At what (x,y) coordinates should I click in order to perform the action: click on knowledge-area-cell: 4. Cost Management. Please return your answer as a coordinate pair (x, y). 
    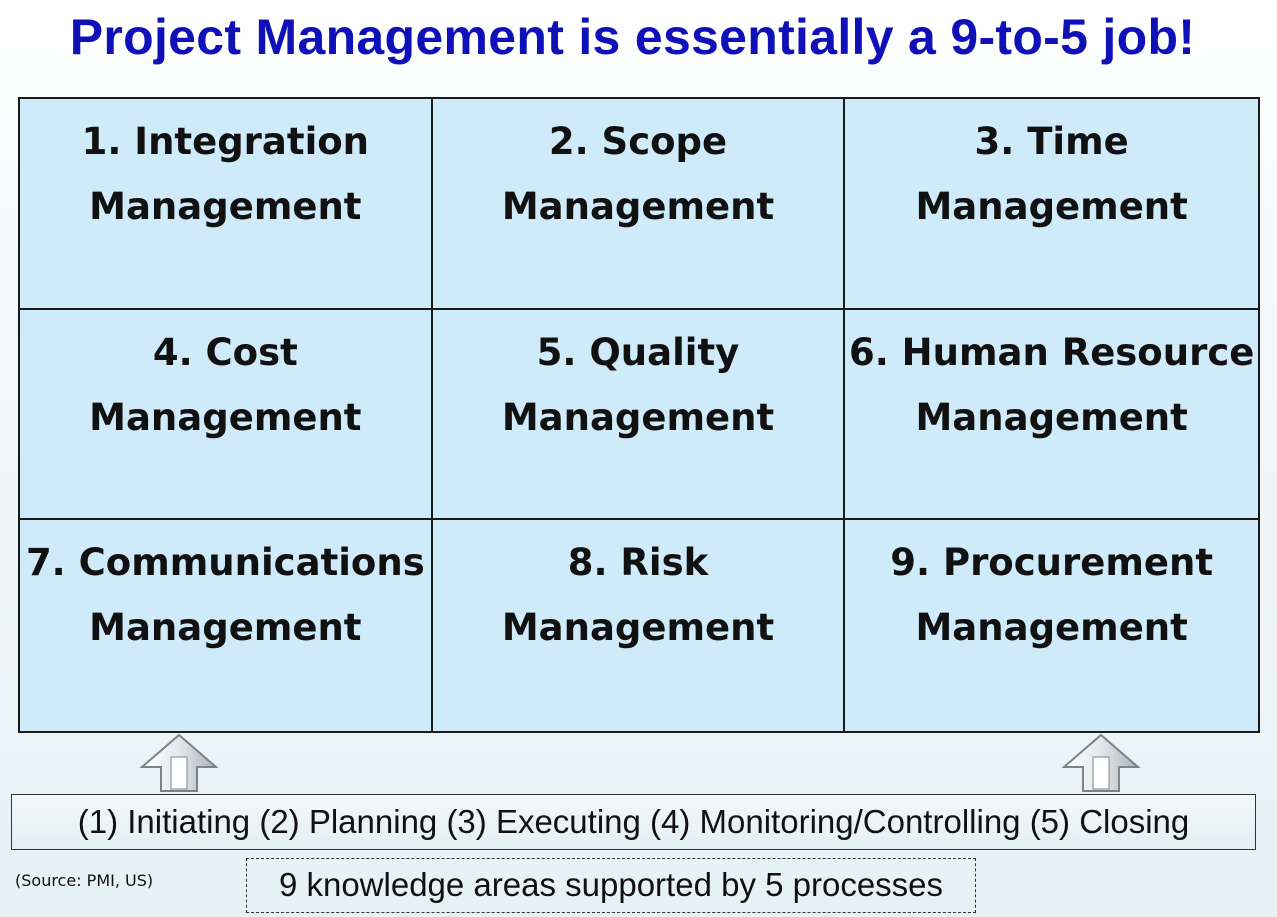
    Looking at the image, I should click on (226, 415).